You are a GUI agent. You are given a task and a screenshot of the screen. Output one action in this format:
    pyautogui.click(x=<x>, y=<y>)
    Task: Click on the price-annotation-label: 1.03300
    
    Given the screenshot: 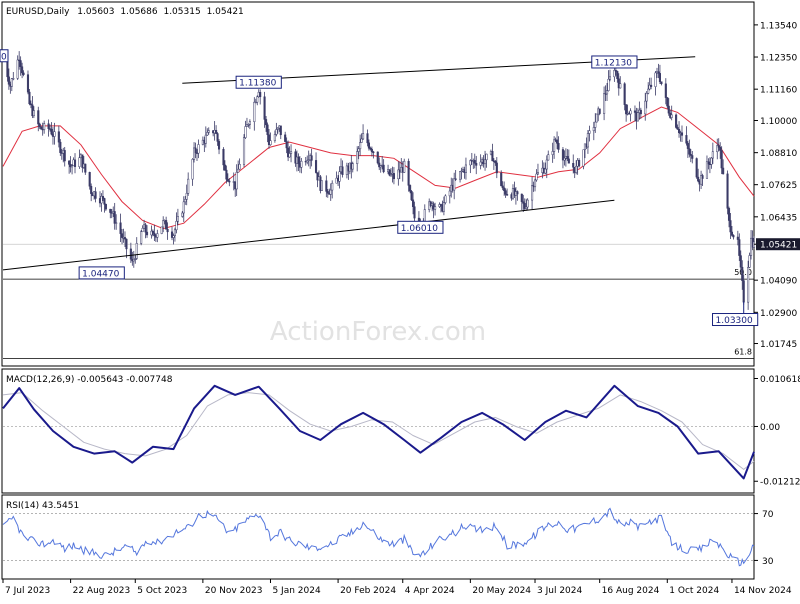 What is the action you would take?
    pyautogui.click(x=734, y=321)
    